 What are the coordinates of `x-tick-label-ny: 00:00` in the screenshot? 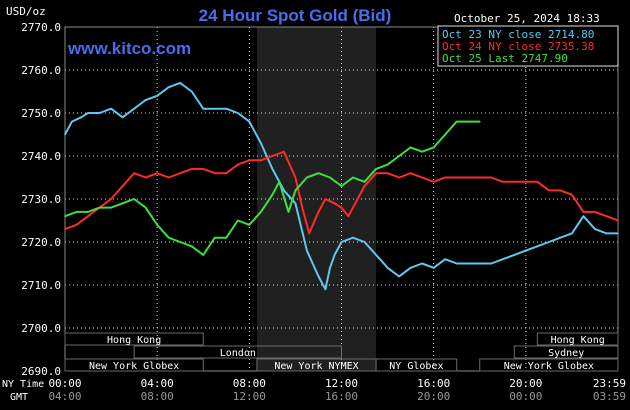 It's located at (64, 383).